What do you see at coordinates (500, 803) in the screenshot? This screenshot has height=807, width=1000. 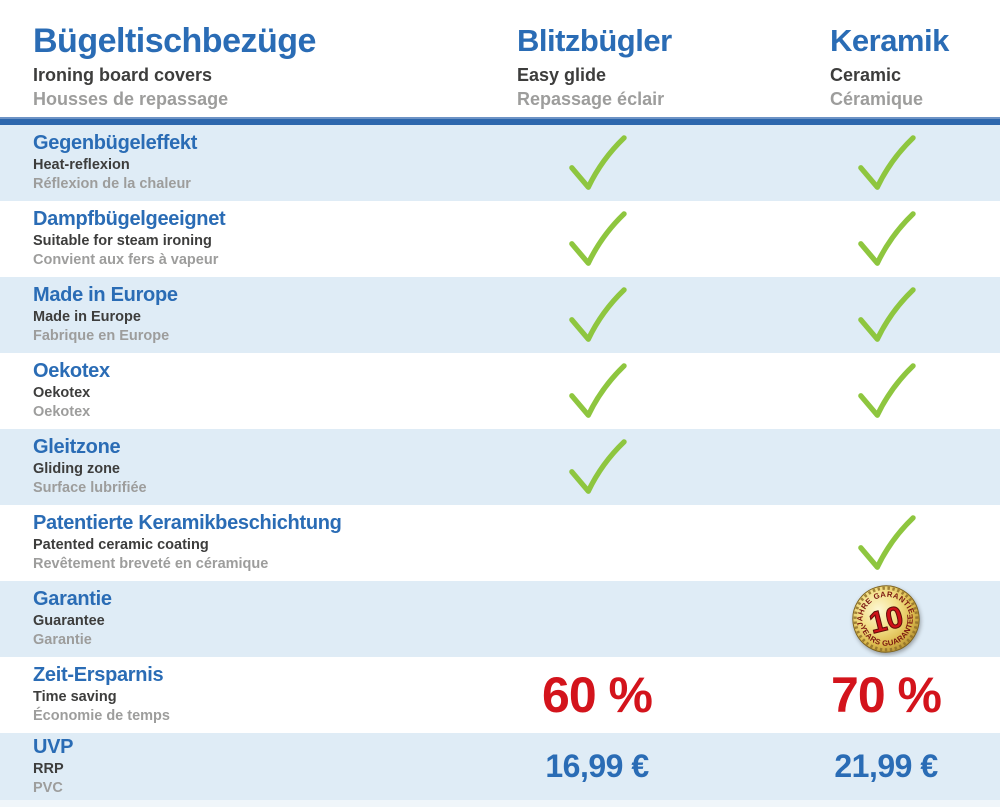 I see `bottom-strip` at bounding box center [500, 803].